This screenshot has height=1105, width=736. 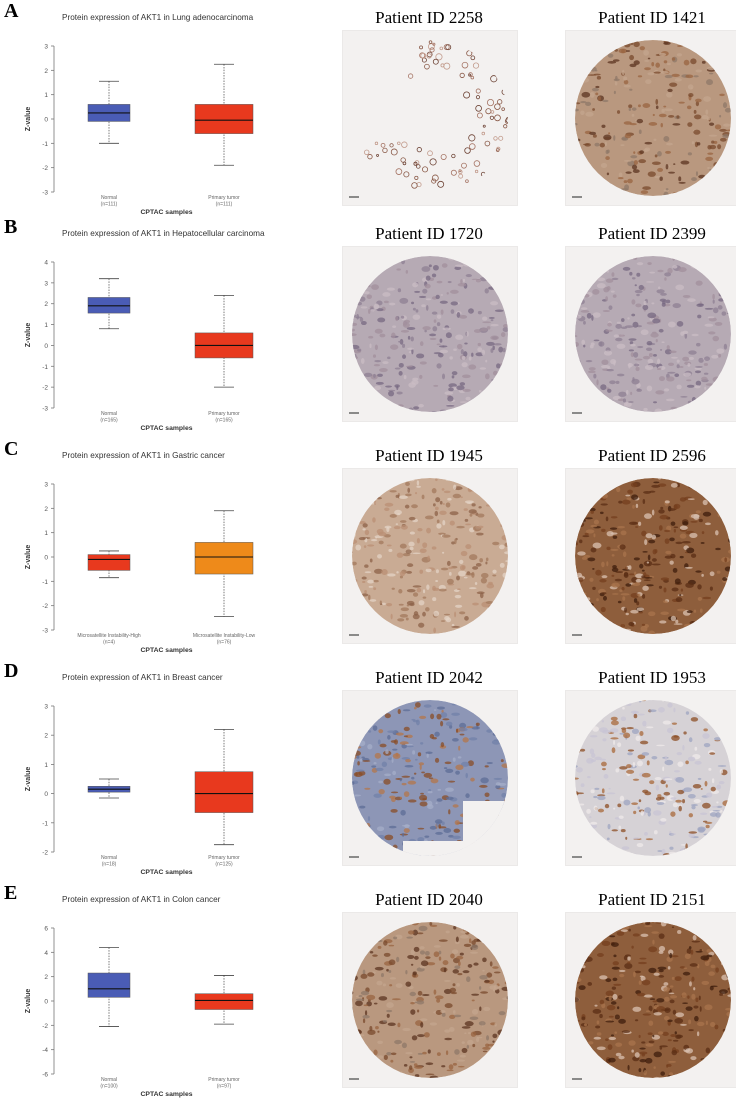 What do you see at coordinates (11, 893) in the screenshot?
I see `panel-letter: E` at bounding box center [11, 893].